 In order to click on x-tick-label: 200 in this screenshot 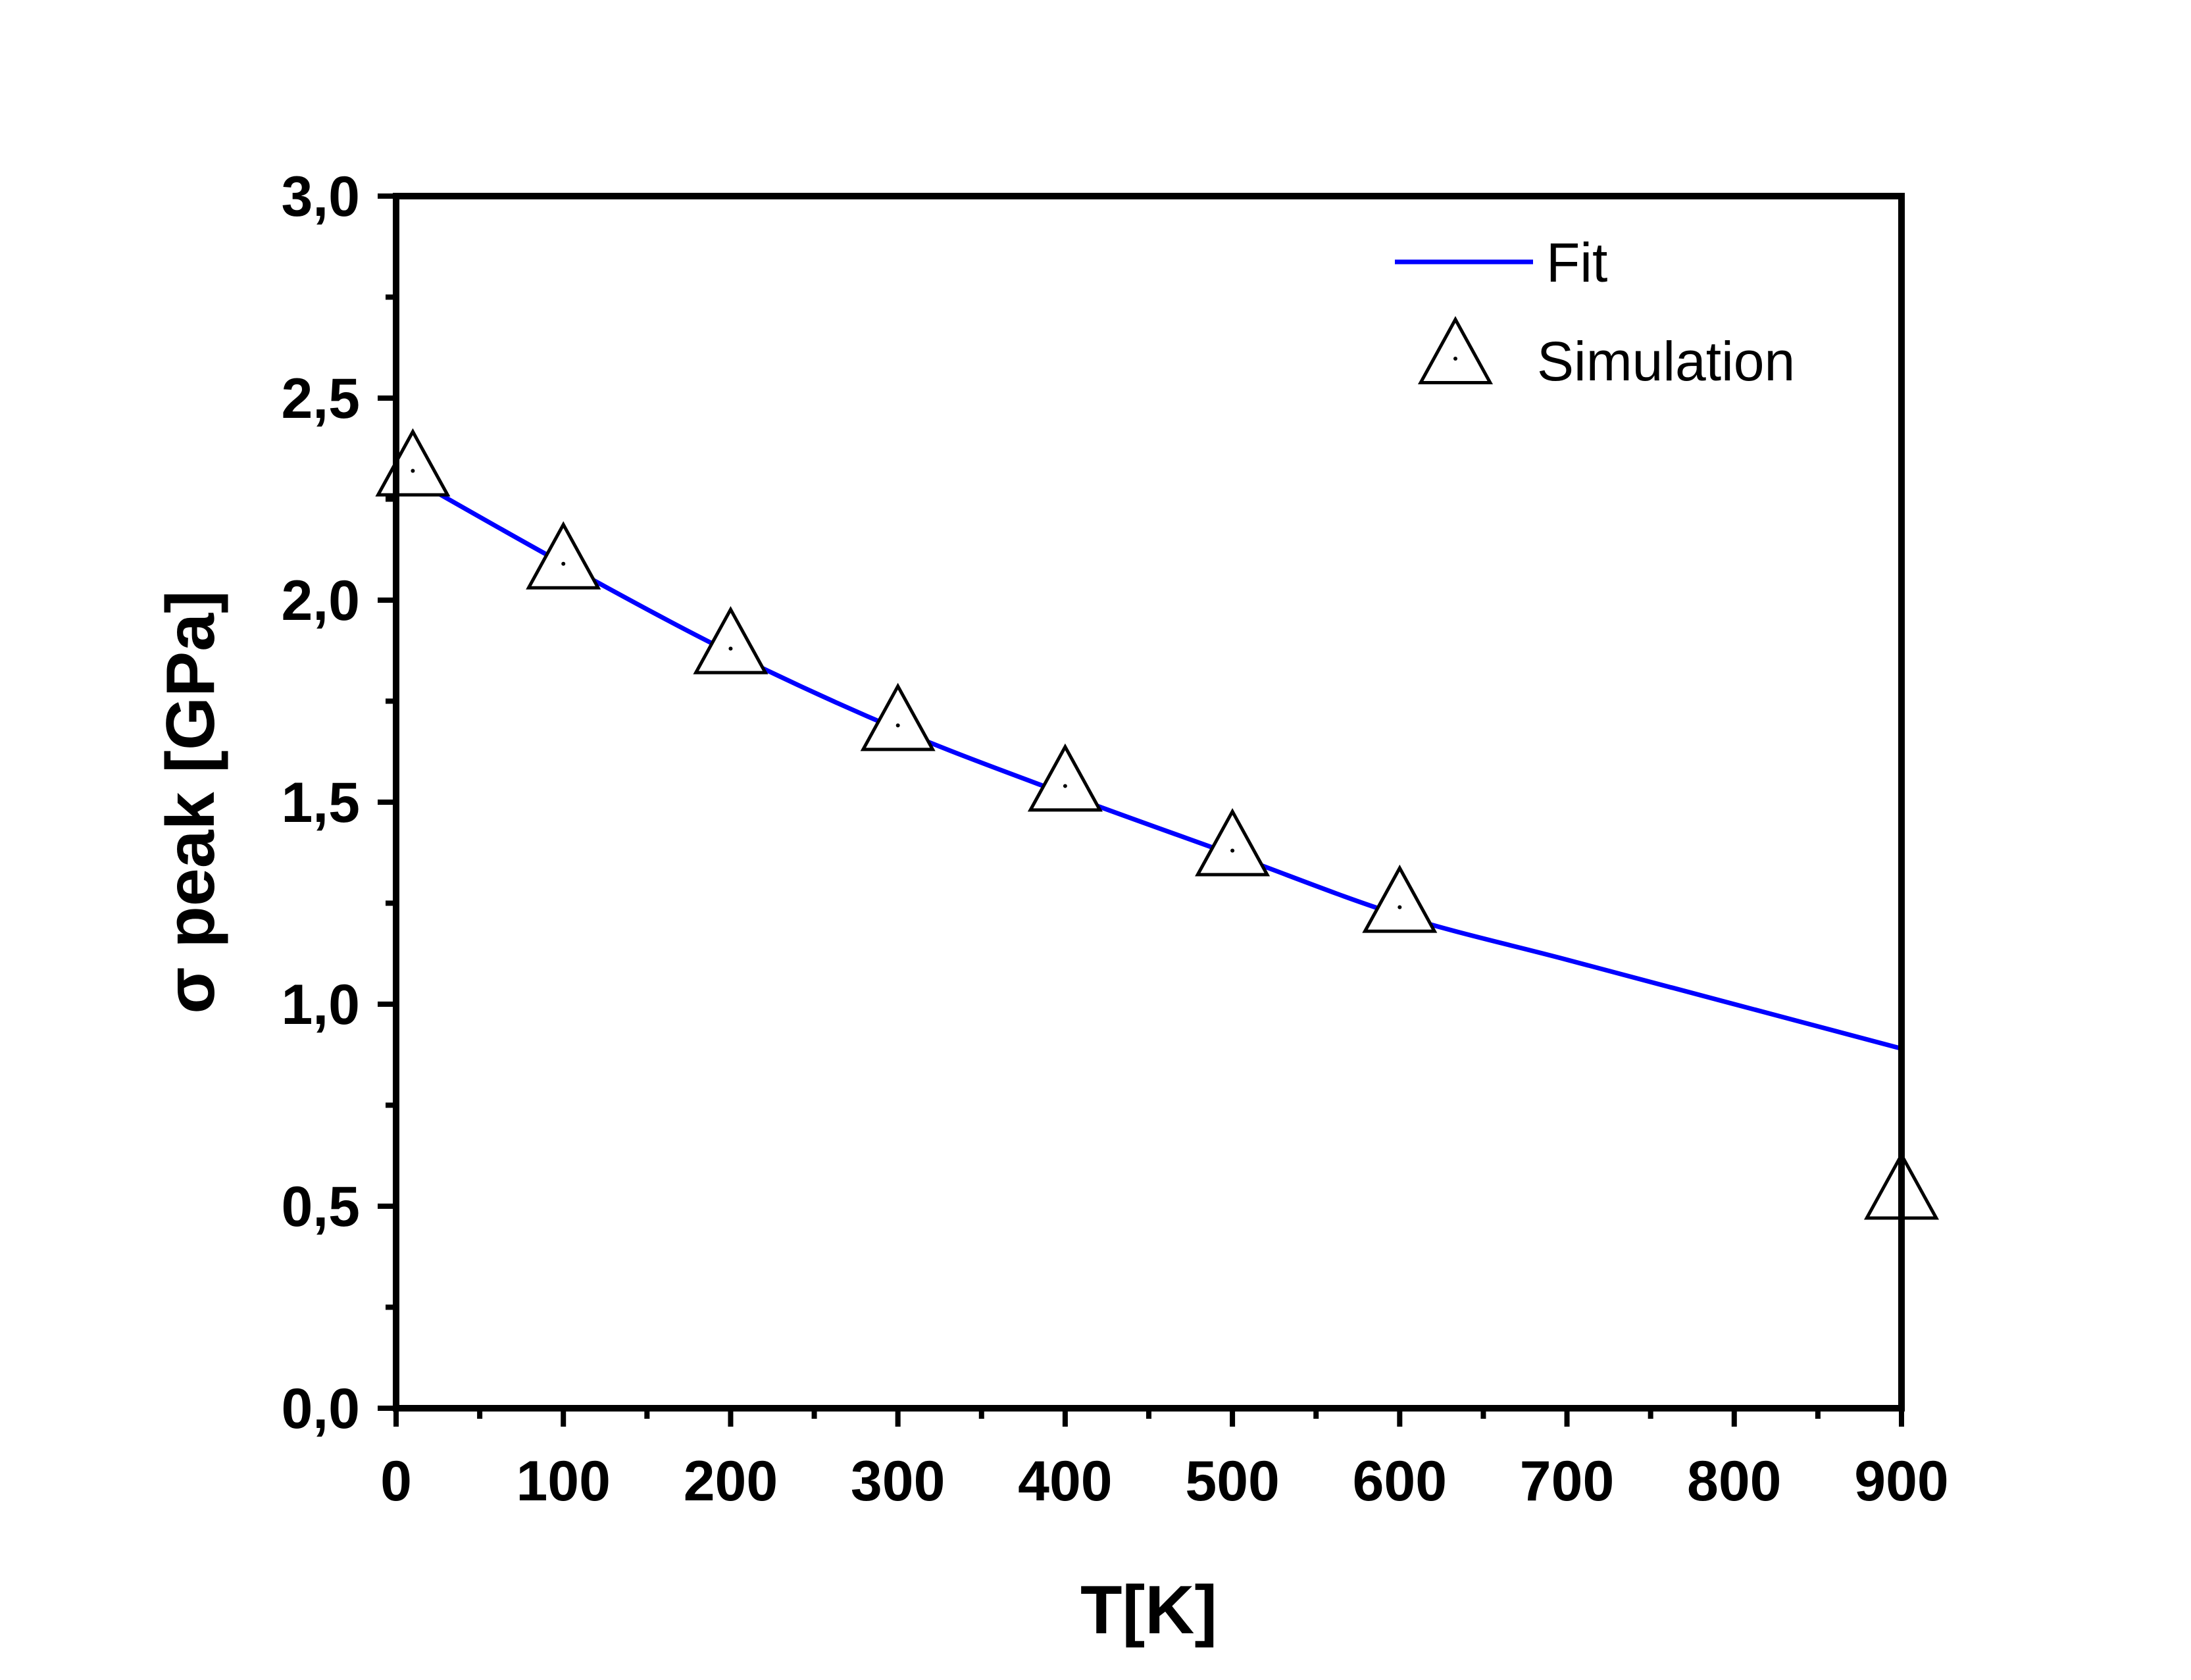, I will do `click(731, 1481)`.